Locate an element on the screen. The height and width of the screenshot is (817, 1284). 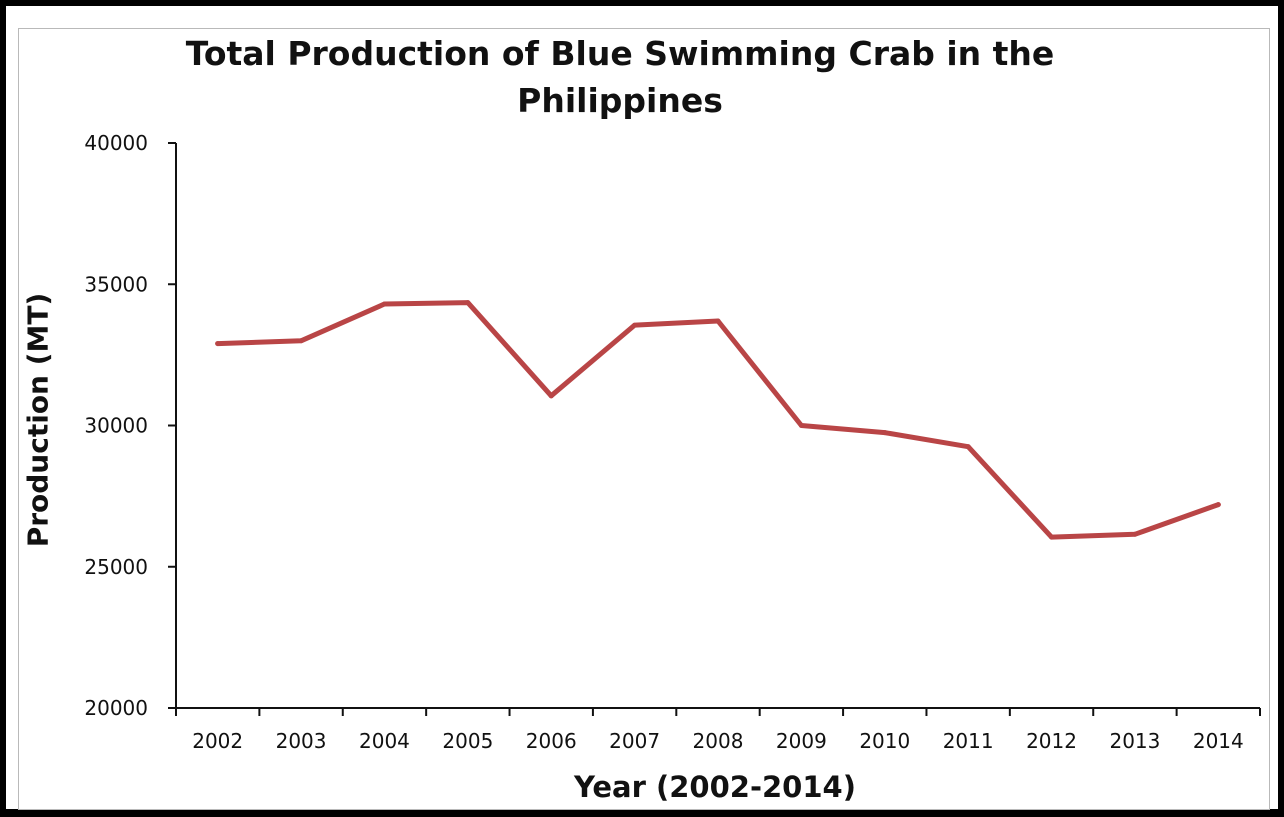
x-axis-label: Year (2002-2014) is located at coordinates (715, 787).